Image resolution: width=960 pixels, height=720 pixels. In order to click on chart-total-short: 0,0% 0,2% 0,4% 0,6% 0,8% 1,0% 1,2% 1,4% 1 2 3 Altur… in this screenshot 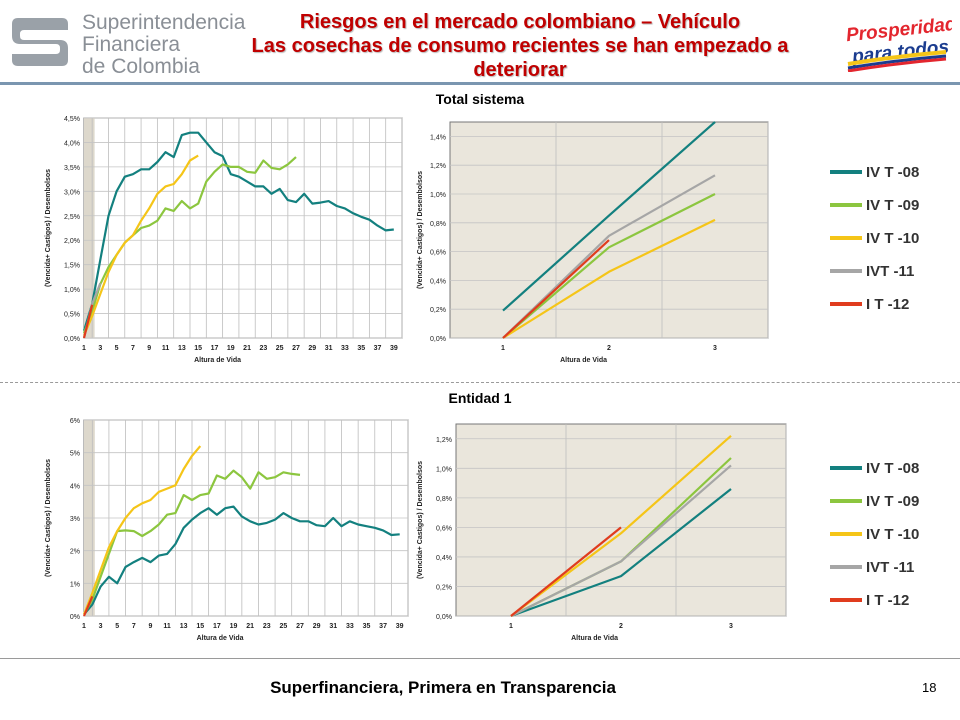, I will do `click(593, 242)`.